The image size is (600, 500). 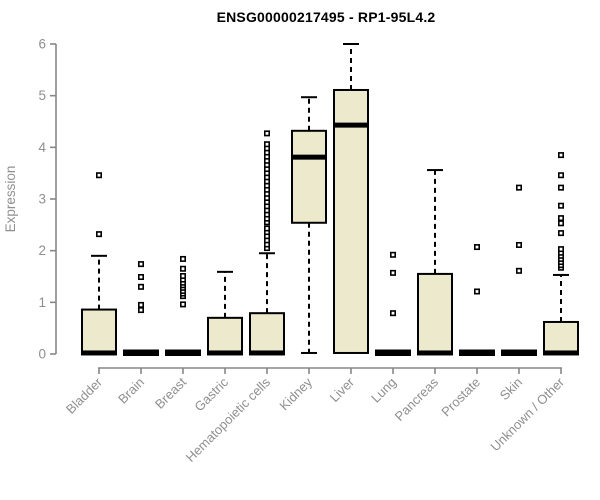 I want to click on x-tick-label-kidney: Kidney, so click(x=295, y=393).